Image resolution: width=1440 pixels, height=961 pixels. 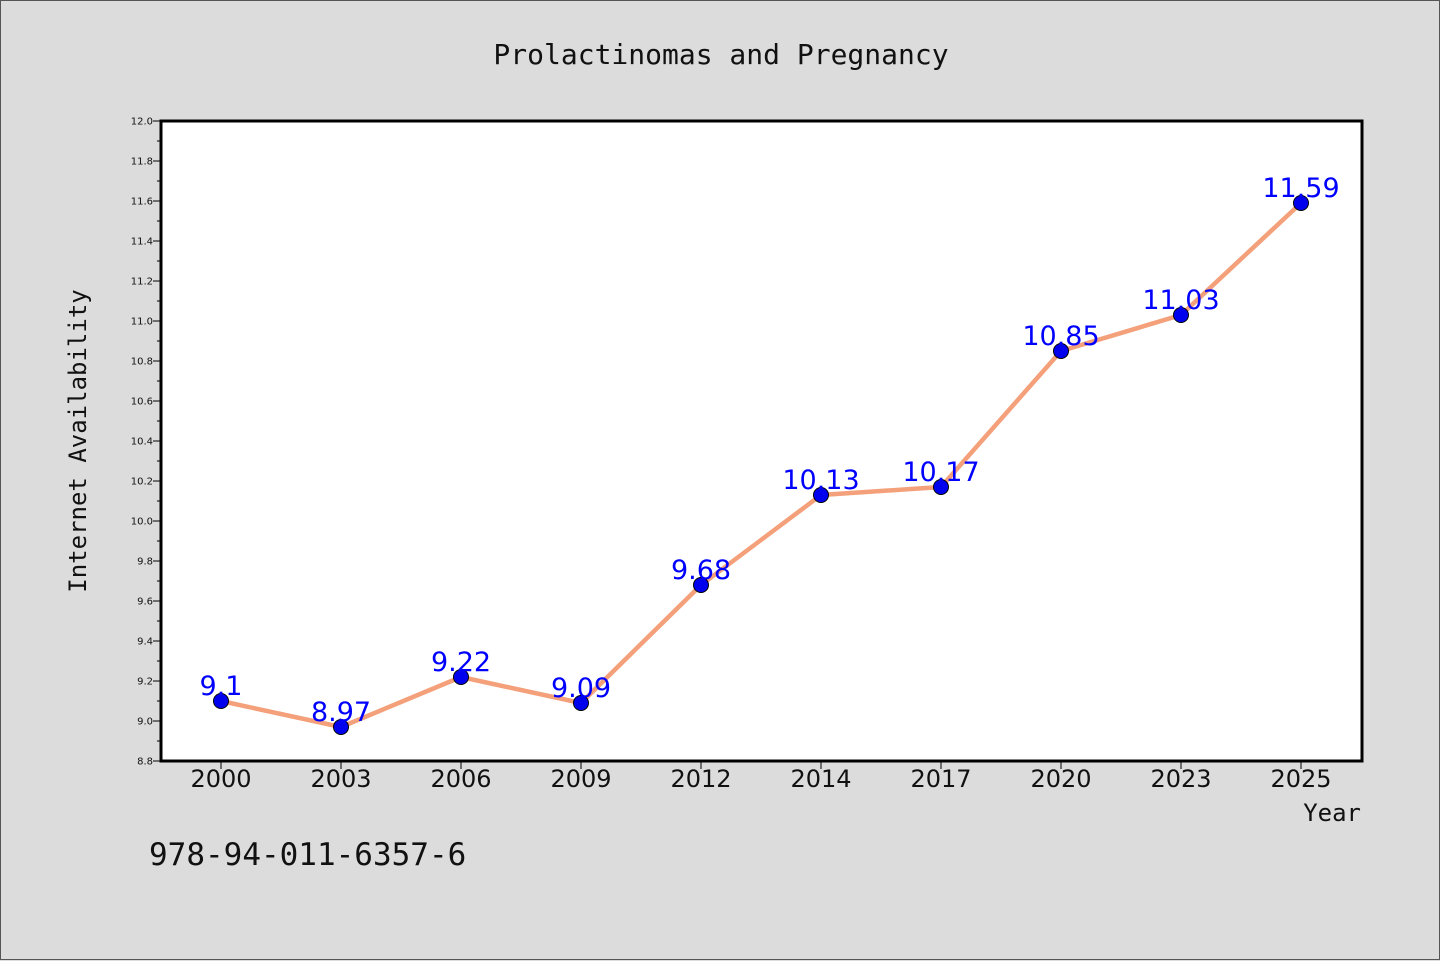 What do you see at coordinates (142, 202) in the screenshot?
I see `y-tick-label: 11.6` at bounding box center [142, 202].